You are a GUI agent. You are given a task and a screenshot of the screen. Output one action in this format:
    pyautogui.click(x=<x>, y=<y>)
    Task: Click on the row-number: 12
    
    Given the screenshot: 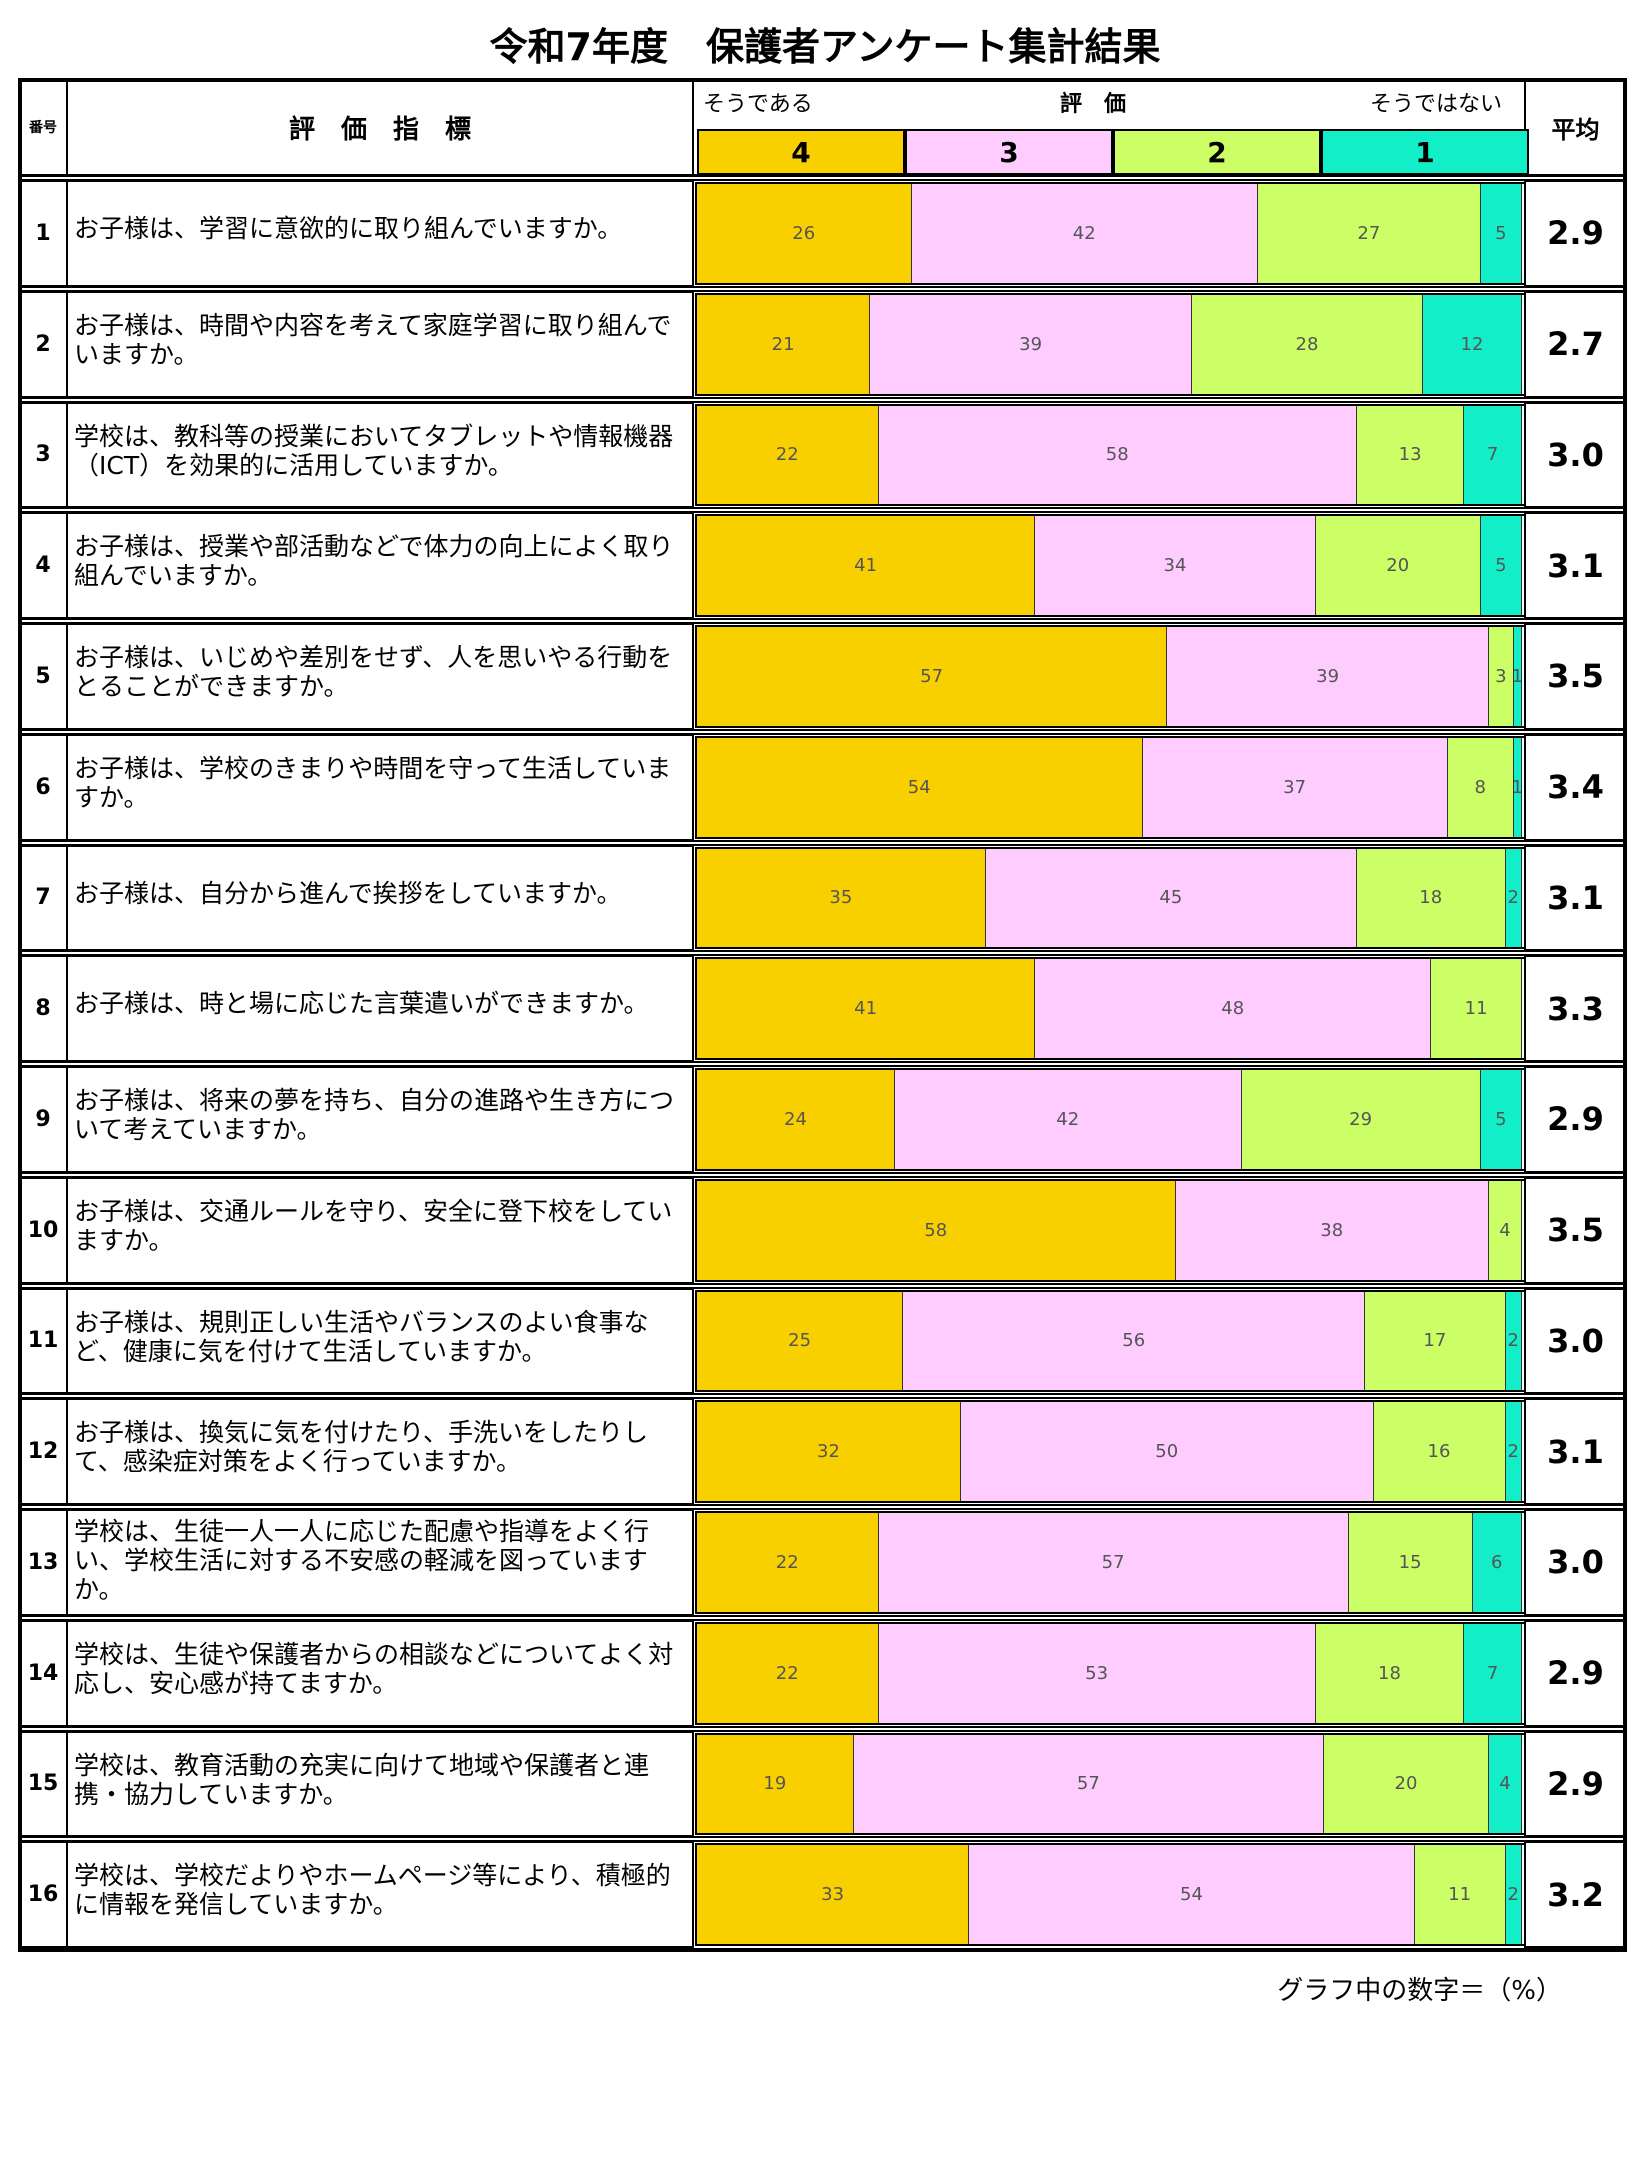 What is the action you would take?
    pyautogui.click(x=43, y=1451)
    